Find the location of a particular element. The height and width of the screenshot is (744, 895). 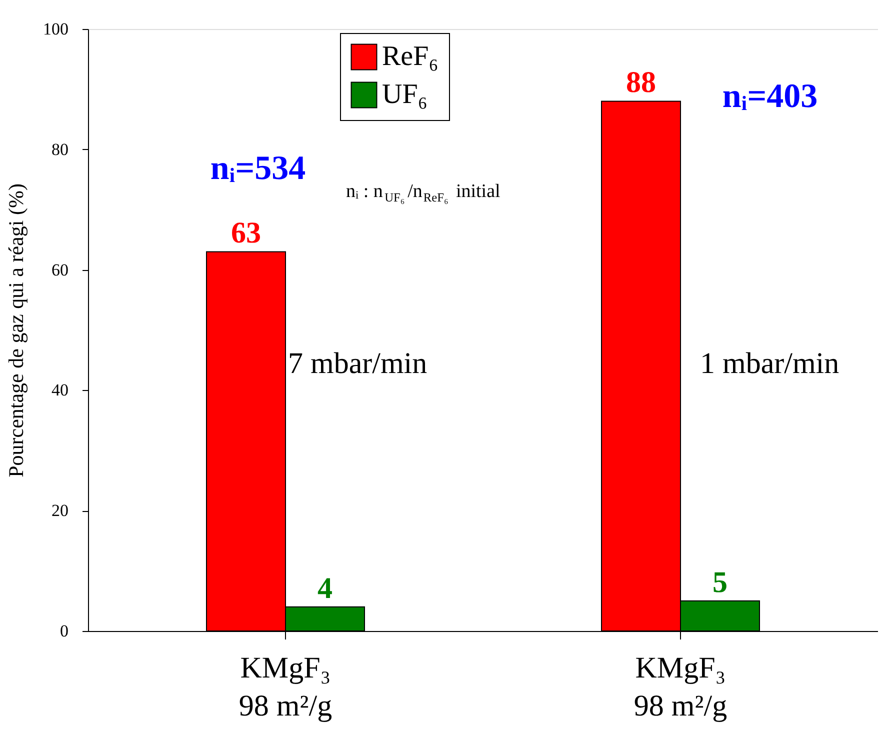

y-tick-label: 0 is located at coordinates (64, 631).